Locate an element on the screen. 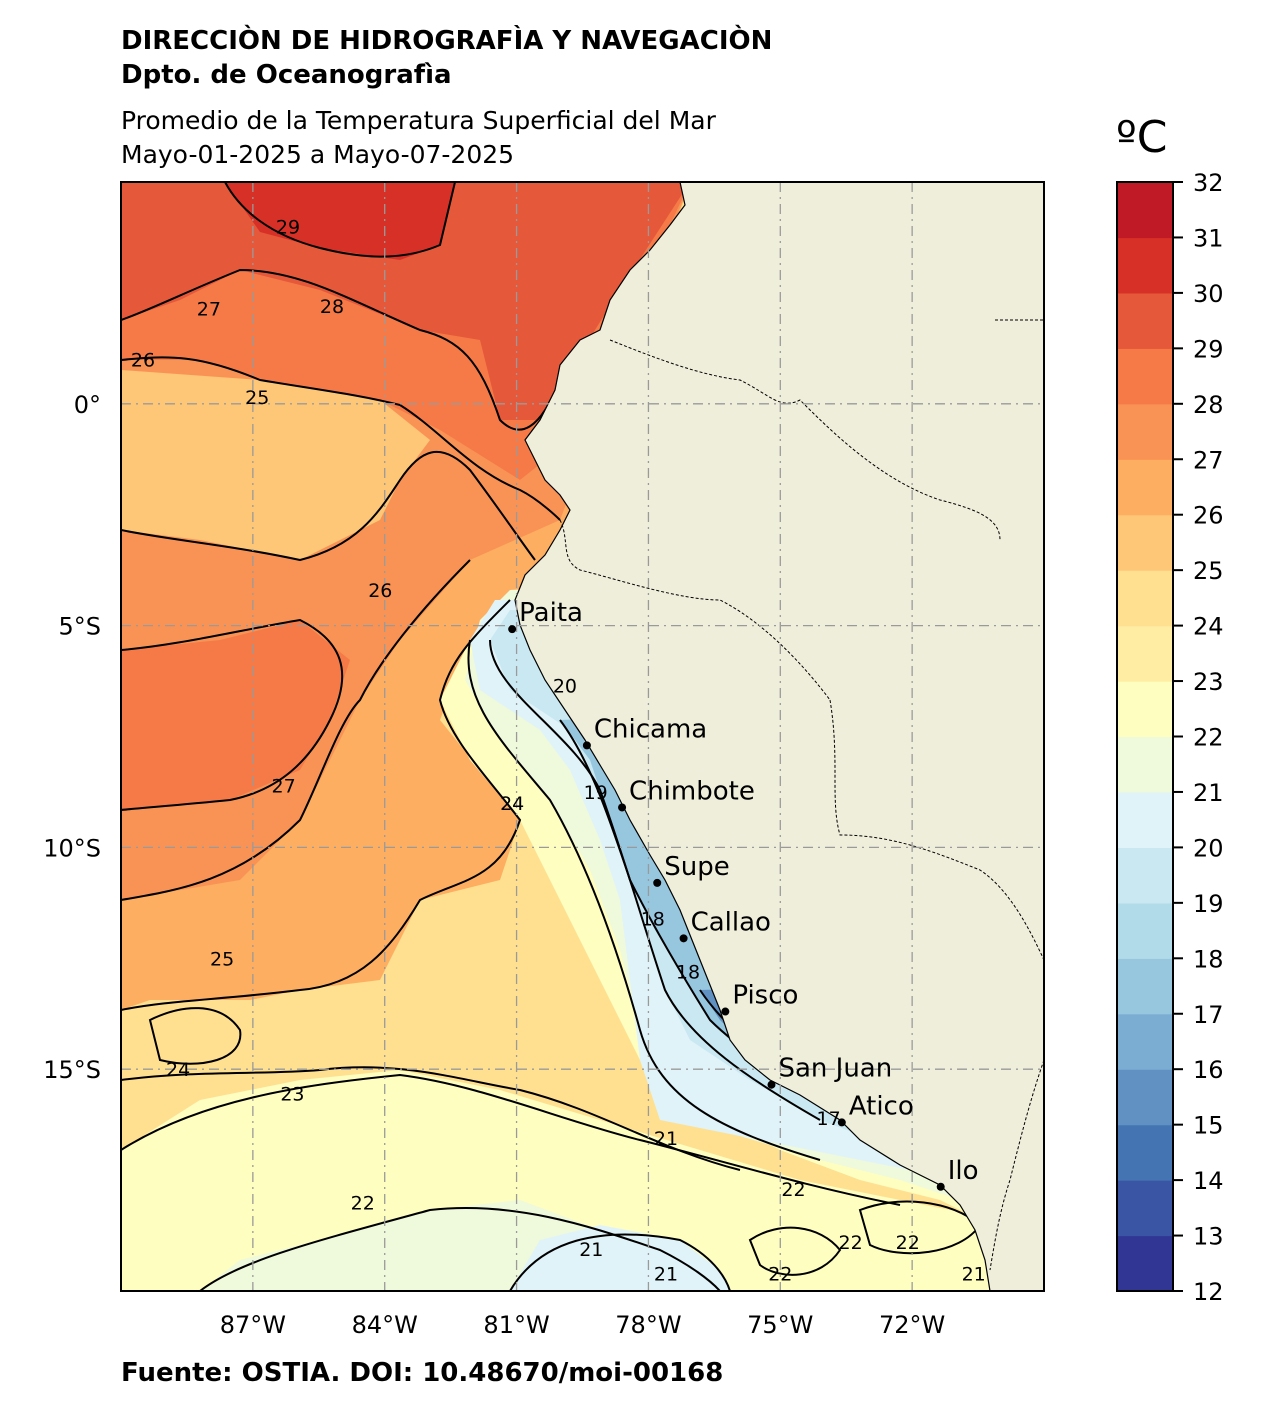 Image resolution: width=1268 pixels, height=1420 pixels. contour-label: 29 is located at coordinates (288, 227).